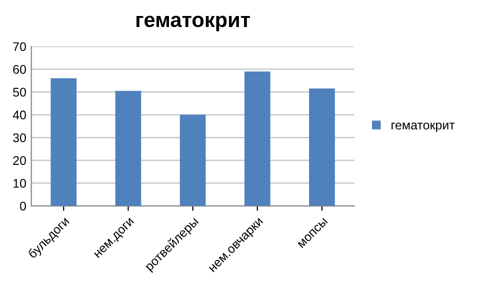 The width and height of the screenshot is (482, 290). Describe the element at coordinates (19, 115) in the screenshot. I see `y-tick-label: 40` at that location.